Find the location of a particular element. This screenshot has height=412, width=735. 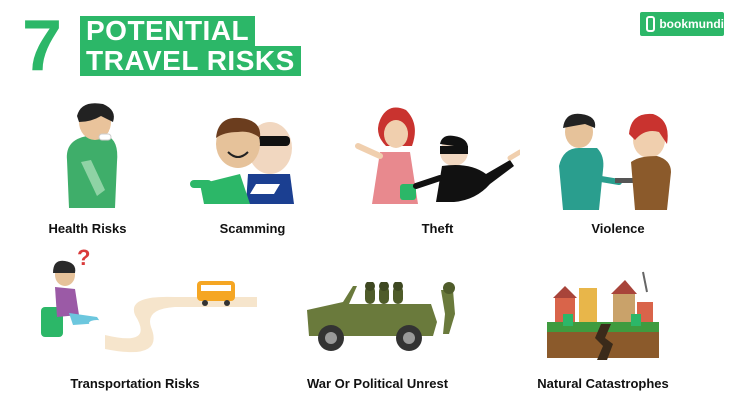

caption-transportation-risks: Transportation Risks is located at coordinates (135, 383).